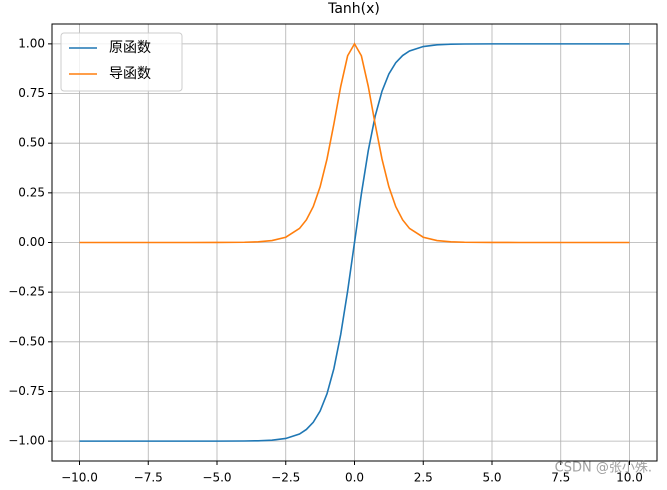  What do you see at coordinates (491, 478) in the screenshot?
I see `x-tick-label: 5.0` at bounding box center [491, 478].